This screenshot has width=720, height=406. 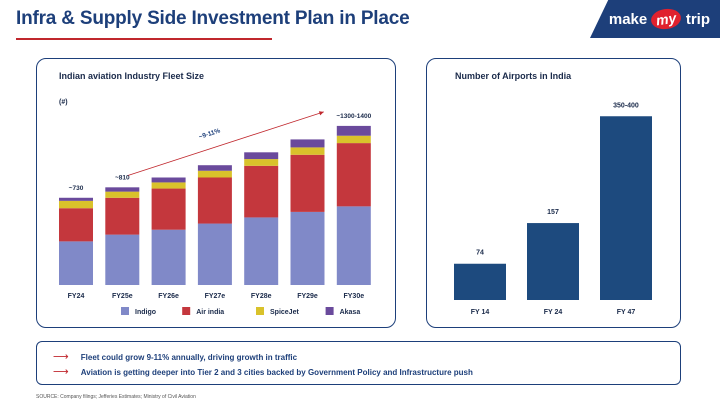 I want to click on legend-label: Air india, so click(x=210, y=312).